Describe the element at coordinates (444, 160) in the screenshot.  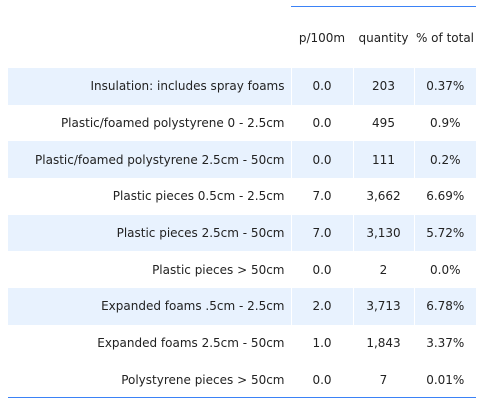
I see `row-percent: 0.2%` at that location.